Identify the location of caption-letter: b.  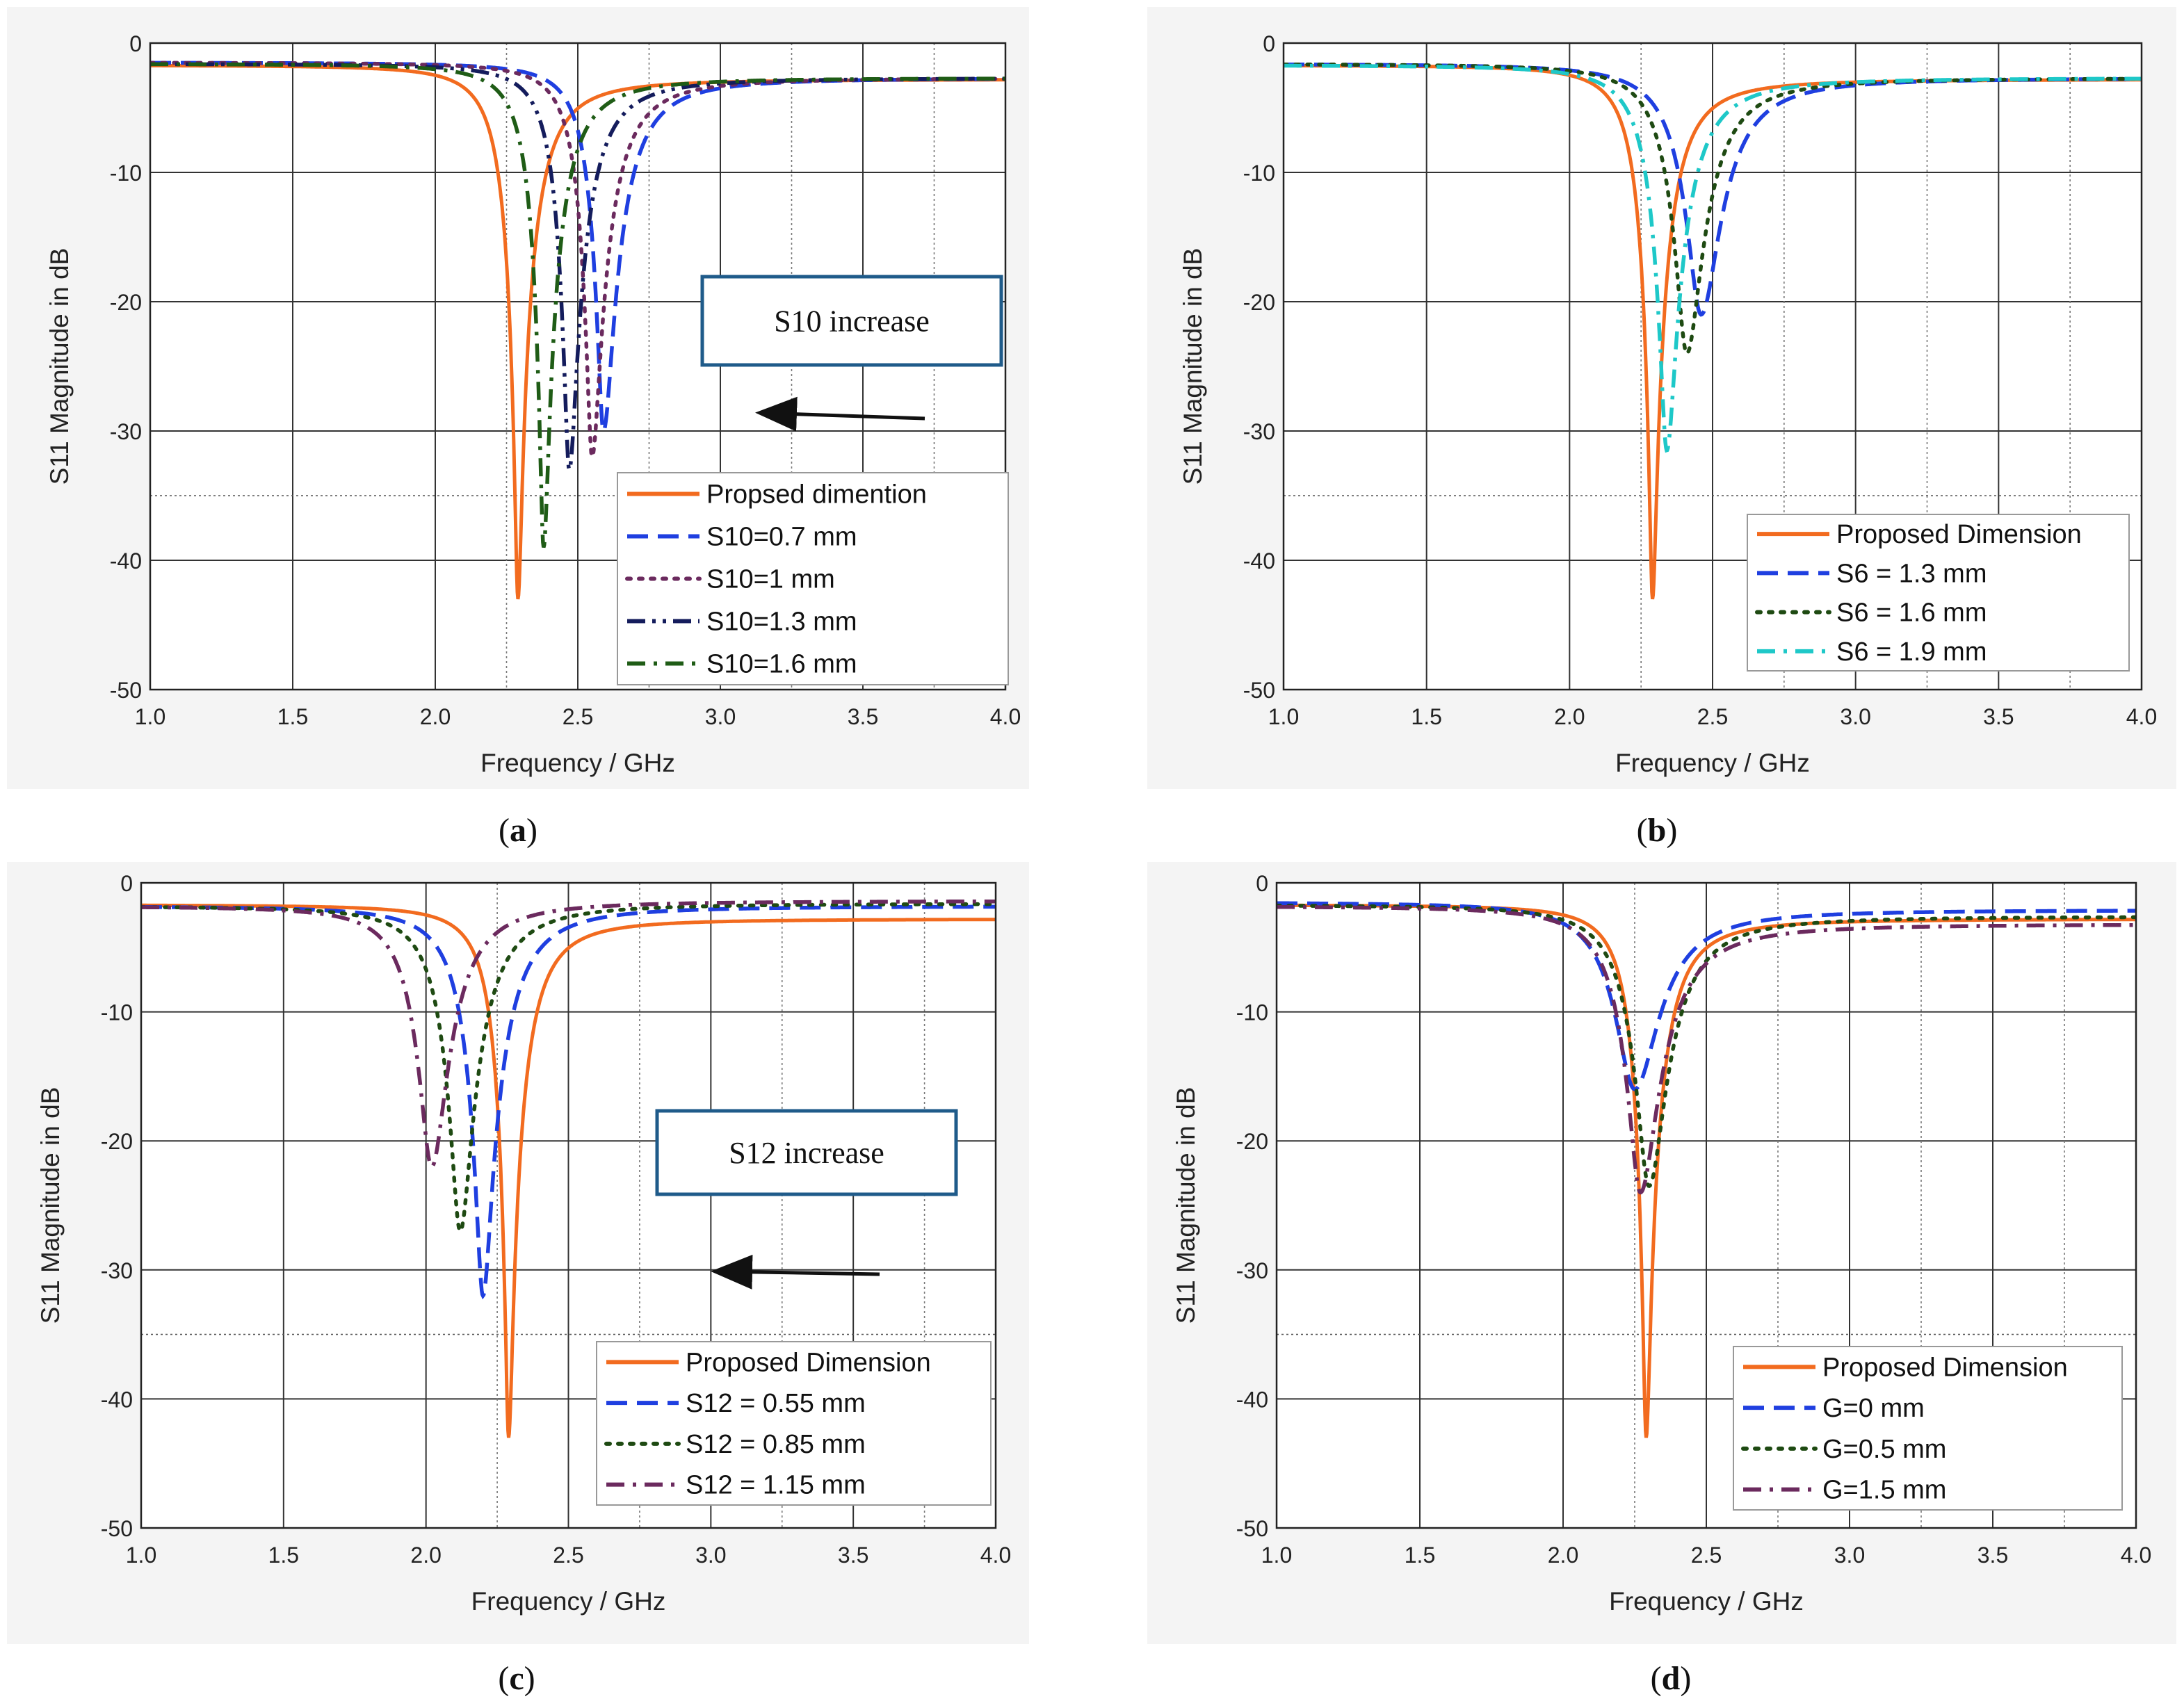
(1657, 831).